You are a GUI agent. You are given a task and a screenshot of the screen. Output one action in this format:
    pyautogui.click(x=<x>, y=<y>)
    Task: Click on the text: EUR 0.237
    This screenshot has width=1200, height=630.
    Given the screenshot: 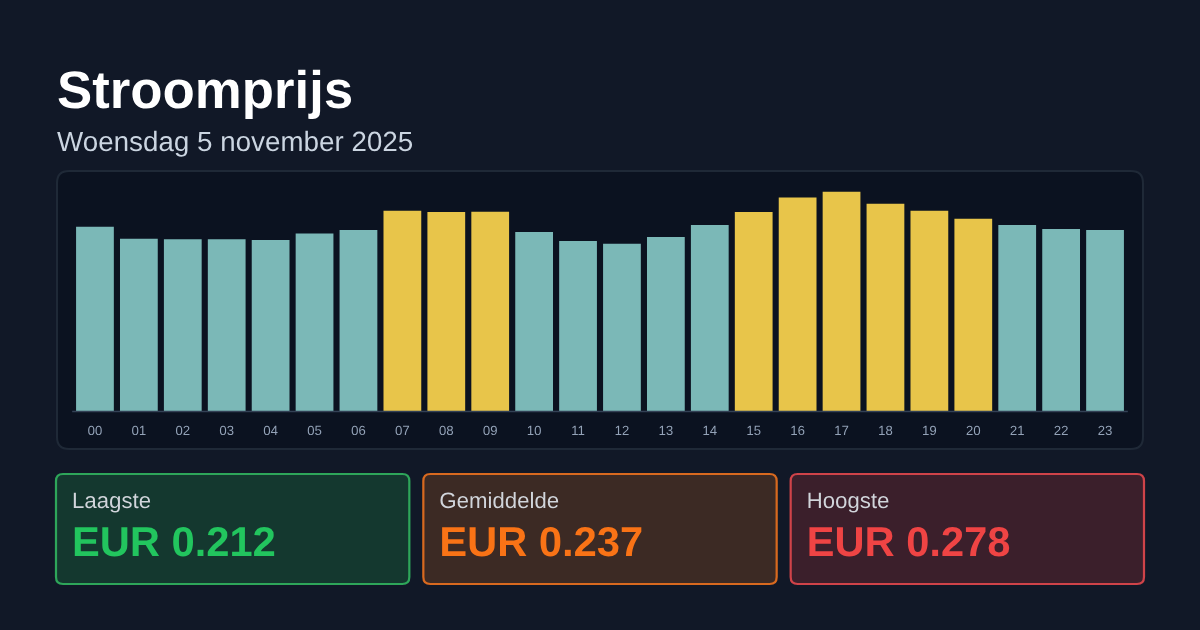 What is the action you would take?
    pyautogui.click(x=542, y=541)
    